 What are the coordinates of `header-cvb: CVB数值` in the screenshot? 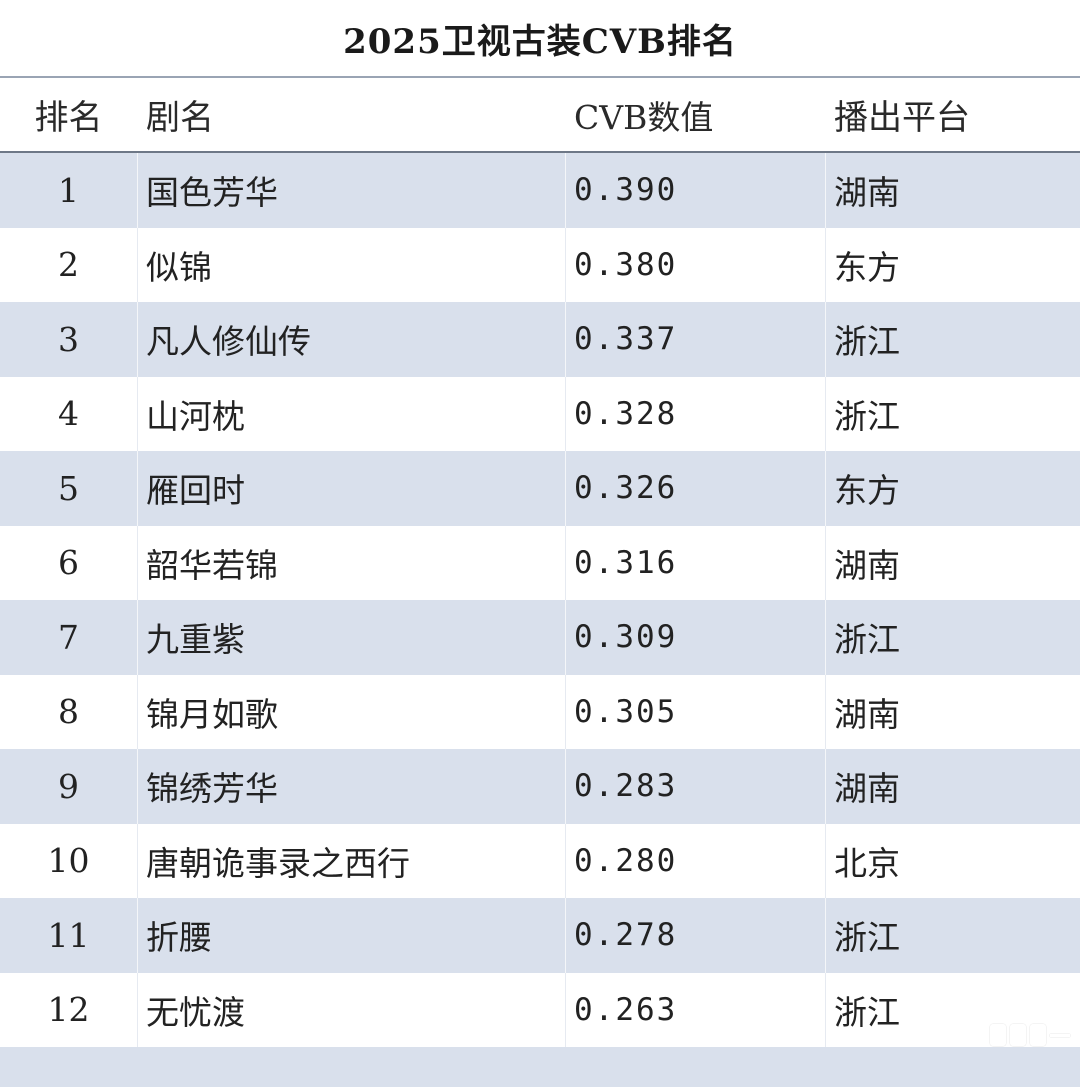 It's located at (695, 114).